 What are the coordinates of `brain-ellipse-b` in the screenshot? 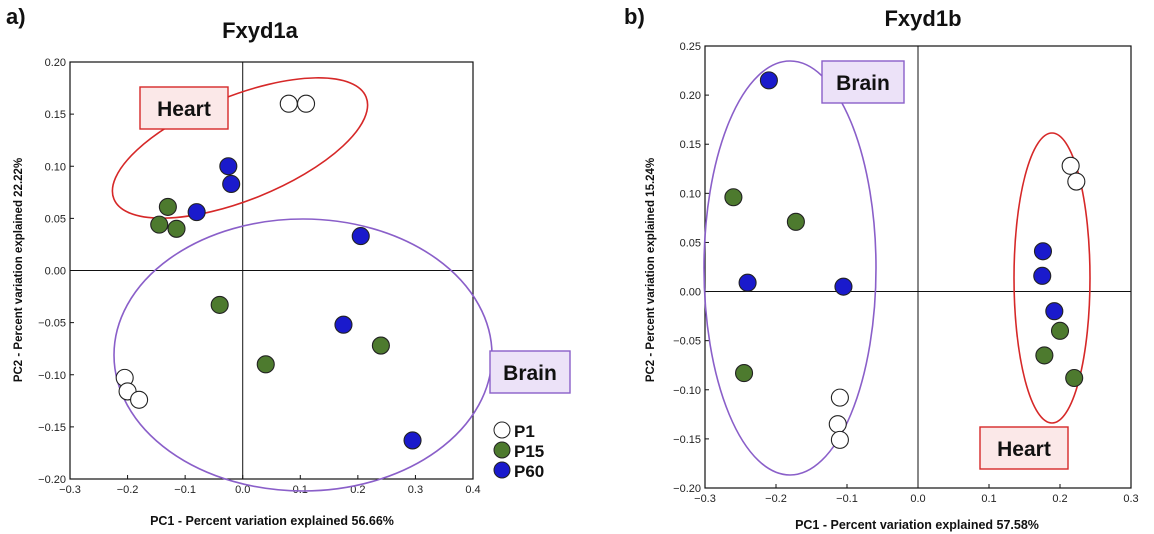 It's located at (790, 268).